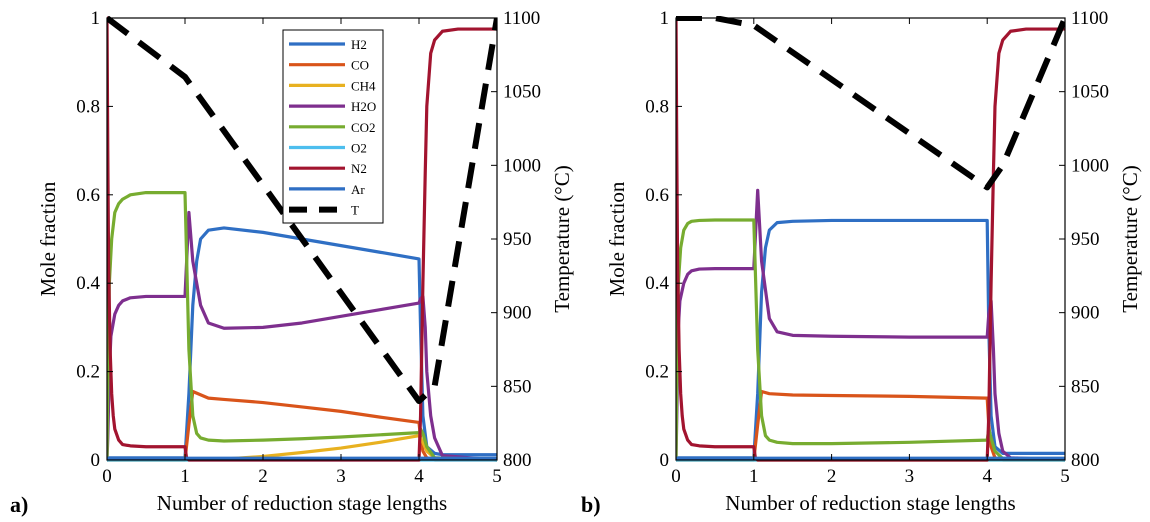  I want to click on legend-label: N2, so click(359, 168).